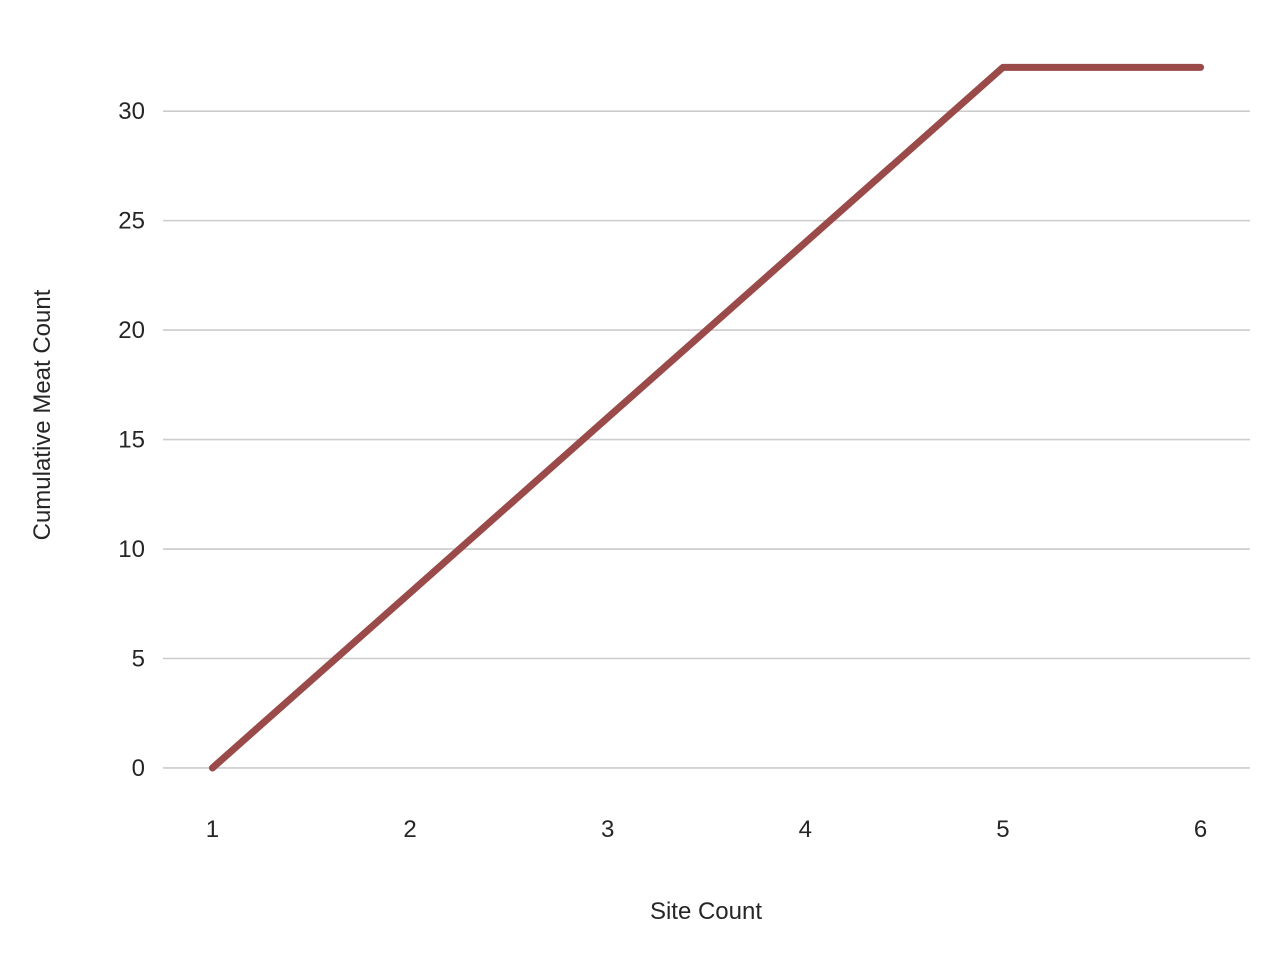 This screenshot has height=960, width=1280. Describe the element at coordinates (131, 111) in the screenshot. I see `y-tick-label: 30` at that location.